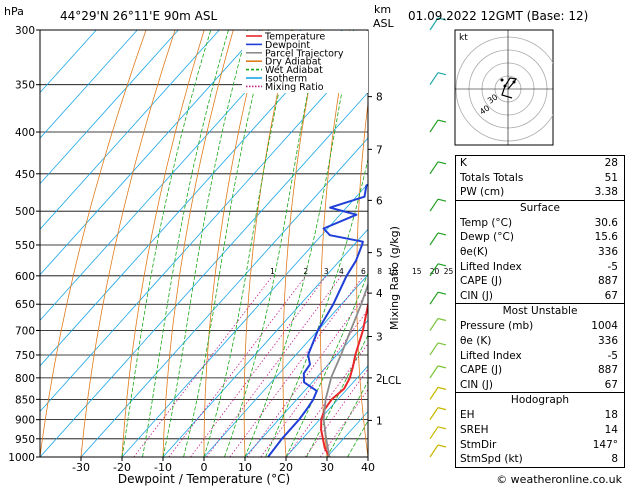 This screenshot has width=629, height=486. What do you see at coordinates (539, 177) in the screenshot?
I see `index-row-tt: Totals Totals 51` at bounding box center [539, 177].